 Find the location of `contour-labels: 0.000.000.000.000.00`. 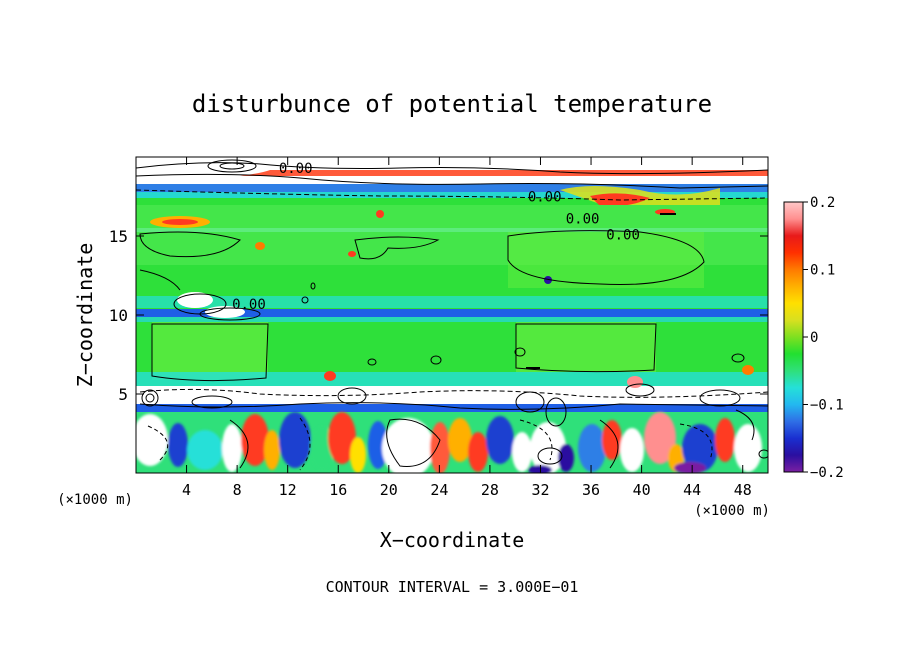

contour-labels: 0.000.000.000.000.00 is located at coordinates (436, 237).